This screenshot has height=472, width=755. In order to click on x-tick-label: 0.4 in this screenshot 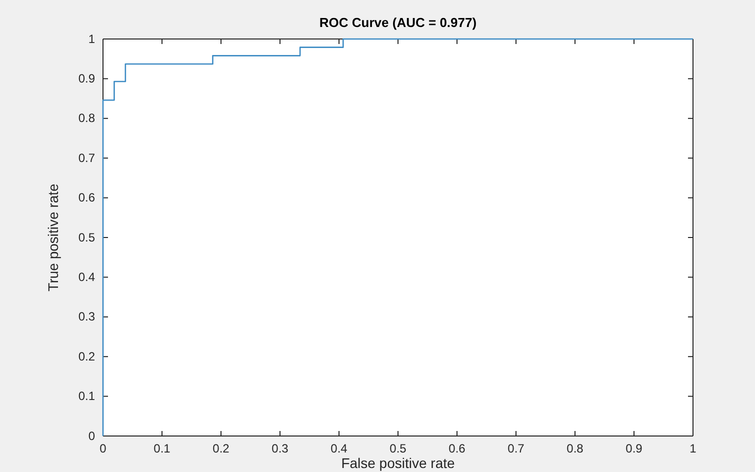, I will do `click(339, 449)`.